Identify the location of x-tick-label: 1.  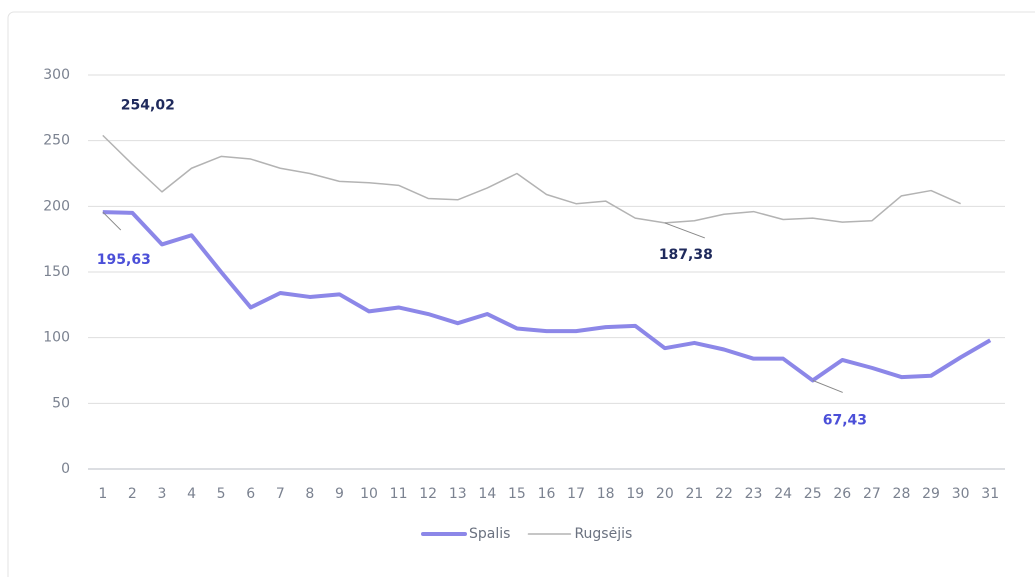
(102, 494).